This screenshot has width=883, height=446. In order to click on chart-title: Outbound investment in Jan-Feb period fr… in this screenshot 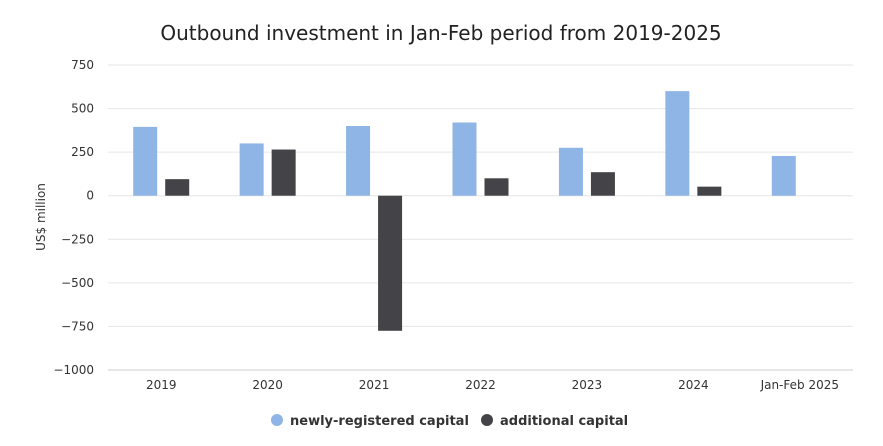, I will do `click(440, 33)`.